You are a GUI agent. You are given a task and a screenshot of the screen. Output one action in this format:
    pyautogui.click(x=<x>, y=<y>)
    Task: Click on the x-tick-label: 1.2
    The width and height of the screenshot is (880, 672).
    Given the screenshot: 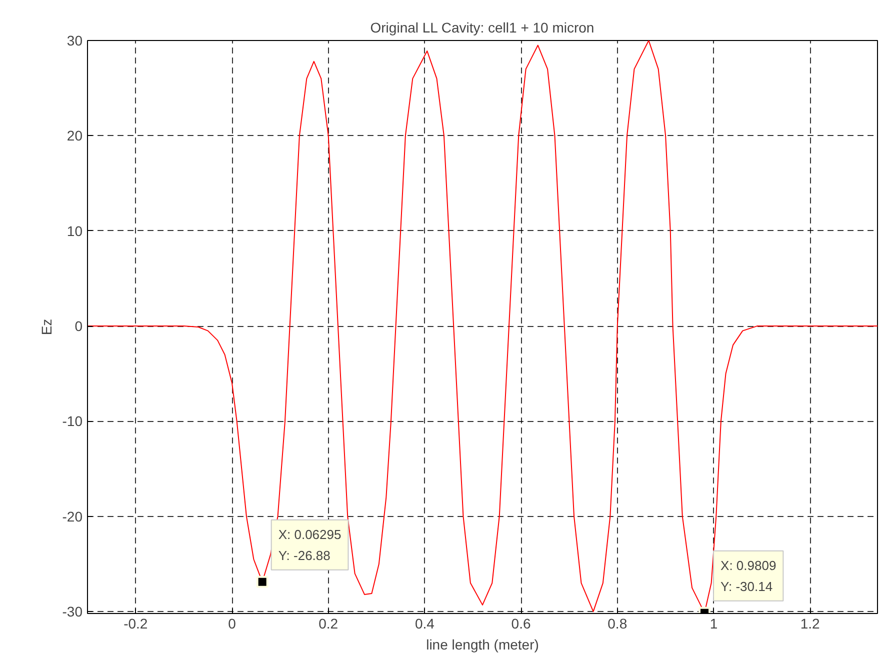 What is the action you would take?
    pyautogui.click(x=810, y=624)
    